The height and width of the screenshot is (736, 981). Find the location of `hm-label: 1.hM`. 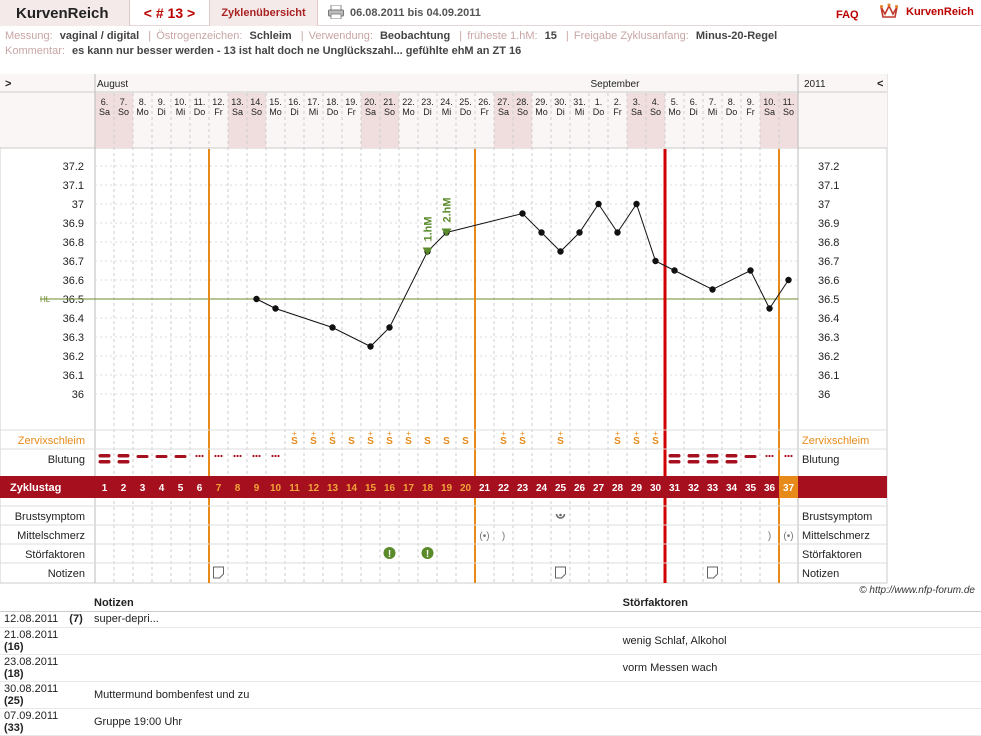

hm-label: 1.hM is located at coordinates (429, 228).